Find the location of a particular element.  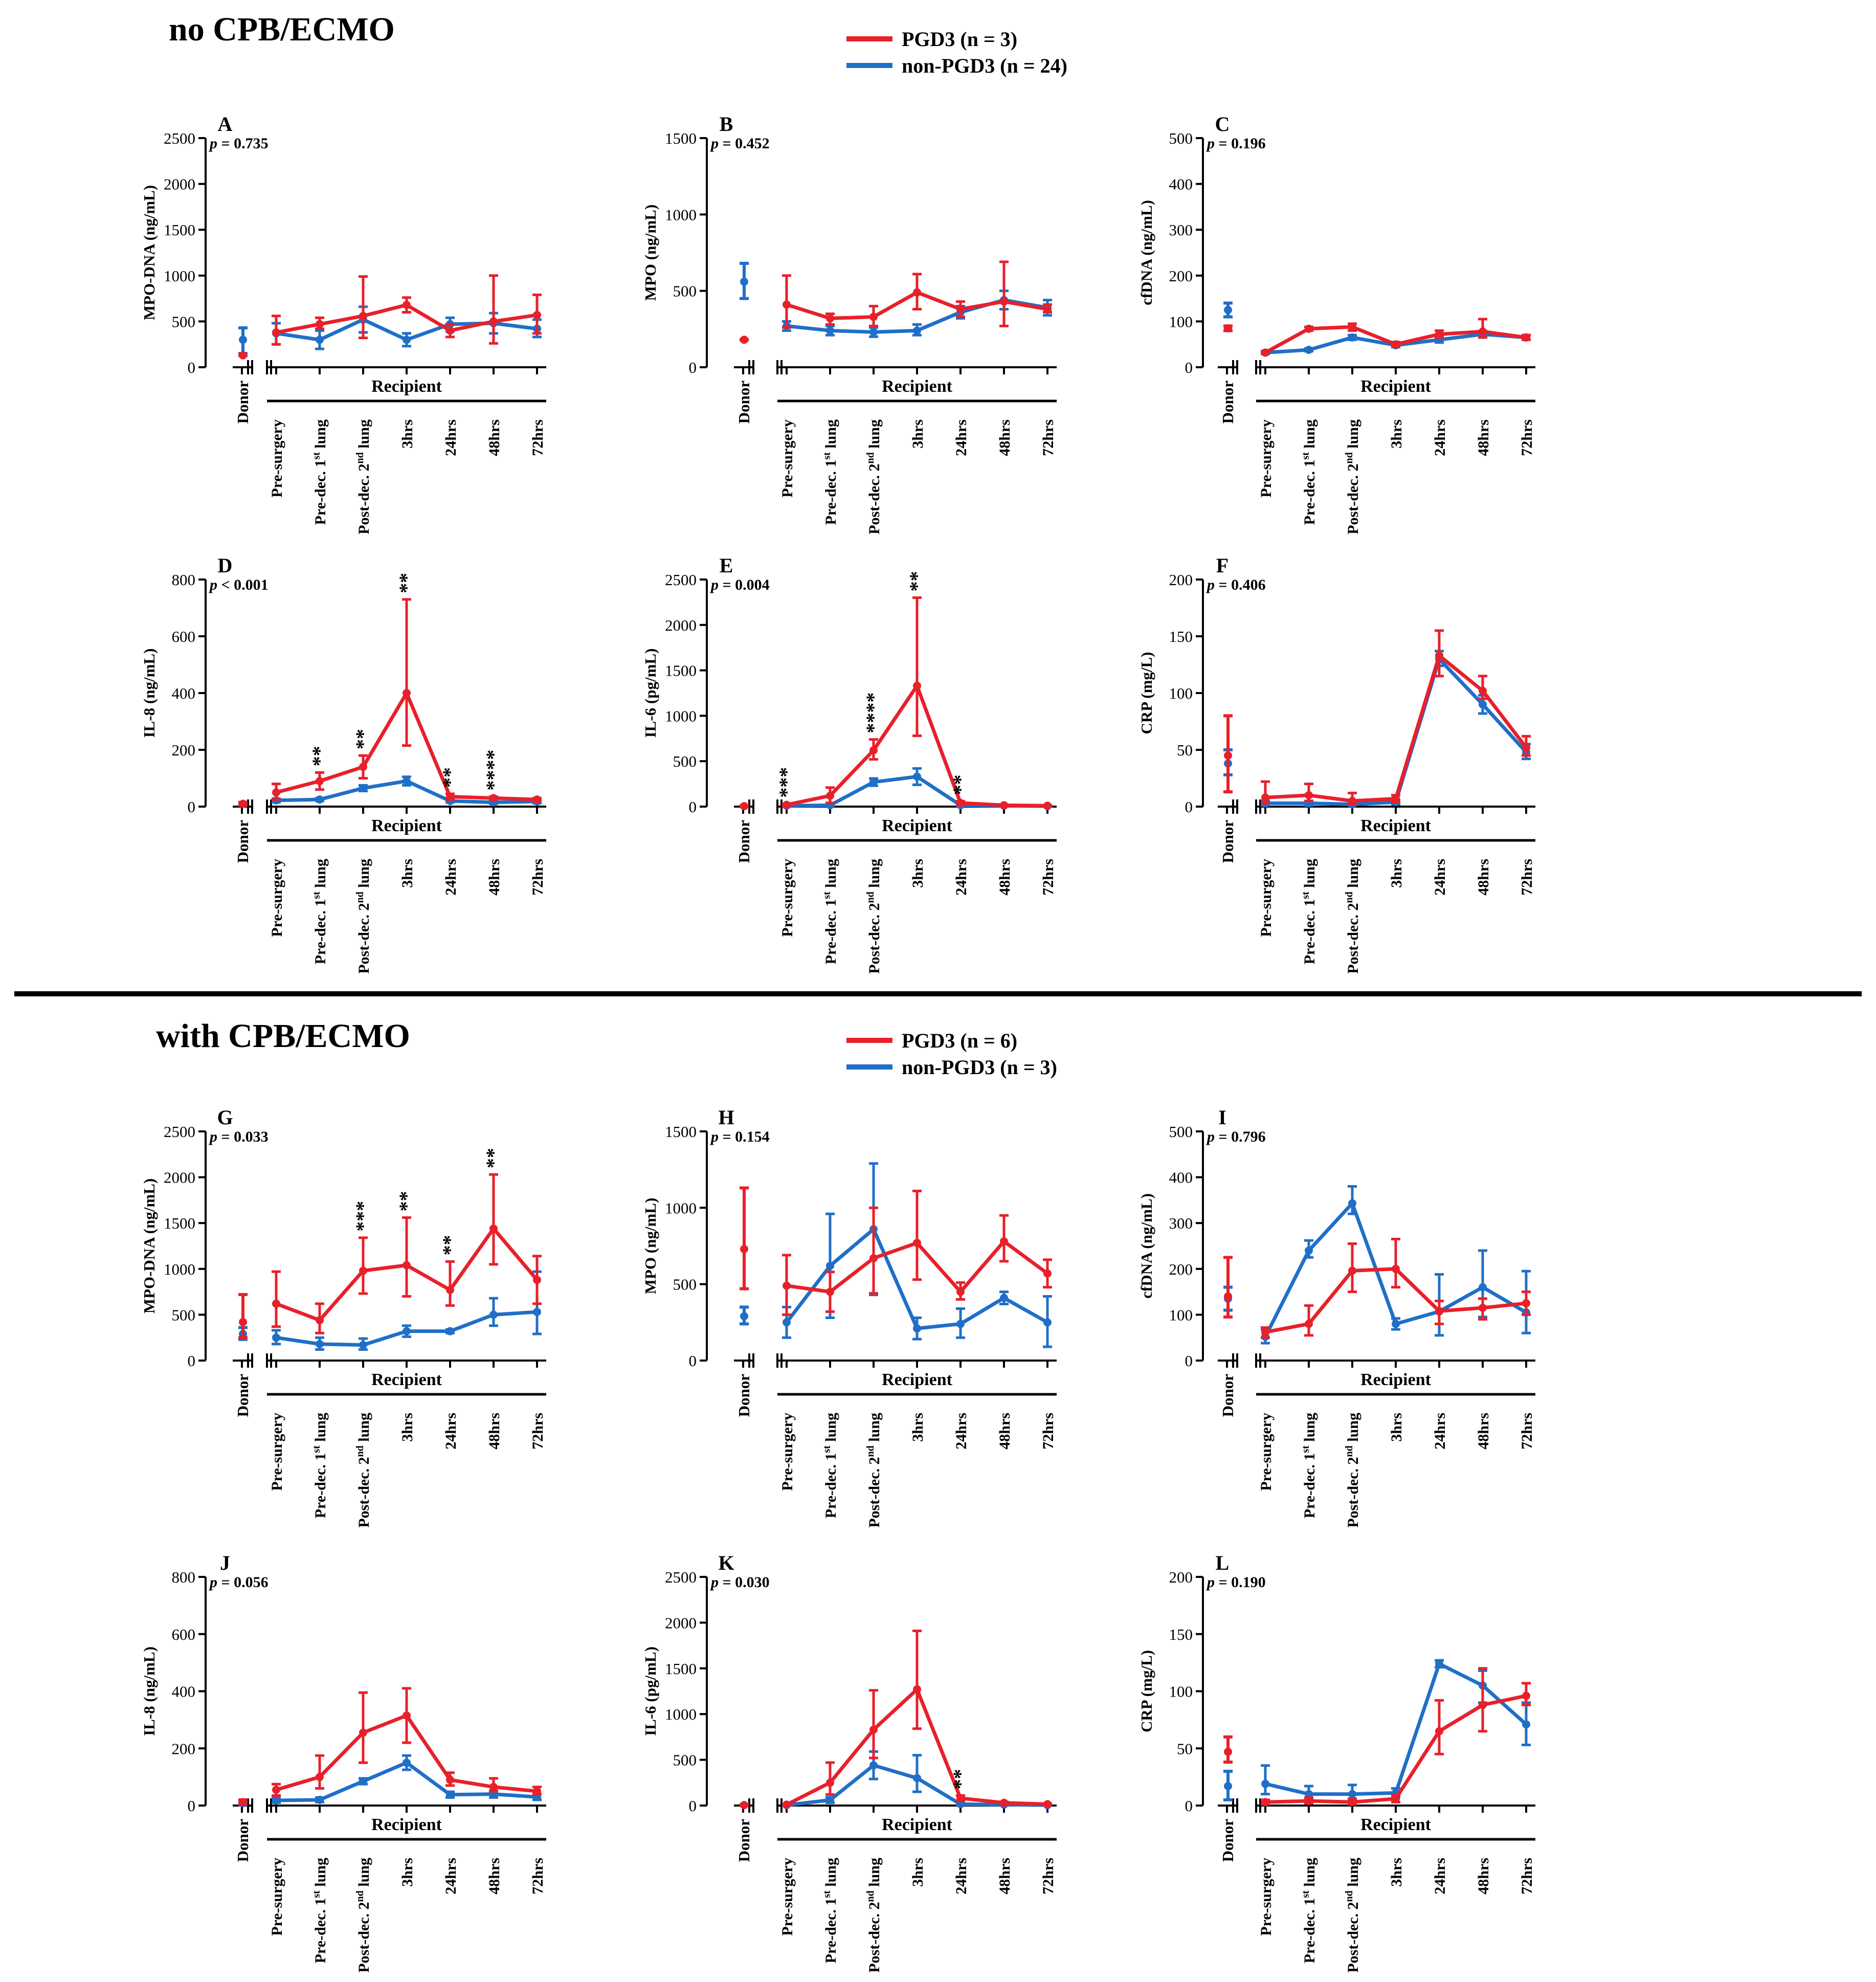

legend-label-nonpgd3: non-PGD3 (n = 3) is located at coordinates (979, 1067).